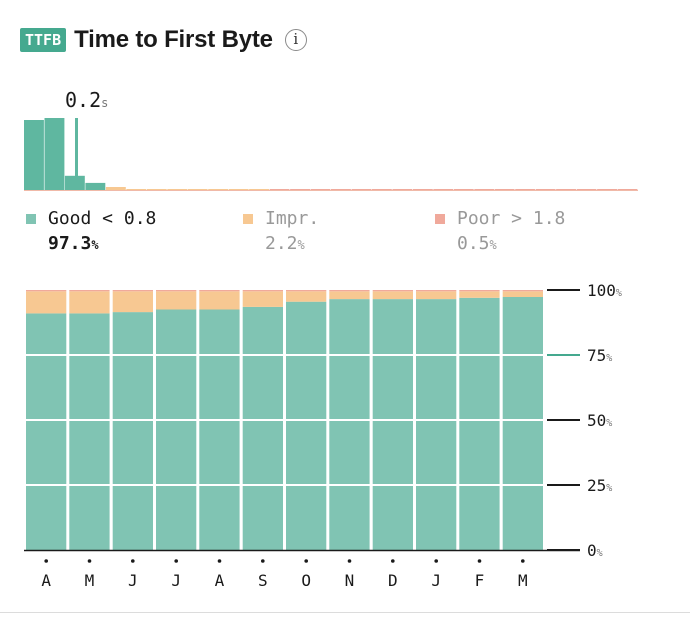 The width and height of the screenshot is (690, 628). What do you see at coordinates (281, 231) in the screenshot?
I see `legend-impr: Impr. 2.2%` at bounding box center [281, 231].